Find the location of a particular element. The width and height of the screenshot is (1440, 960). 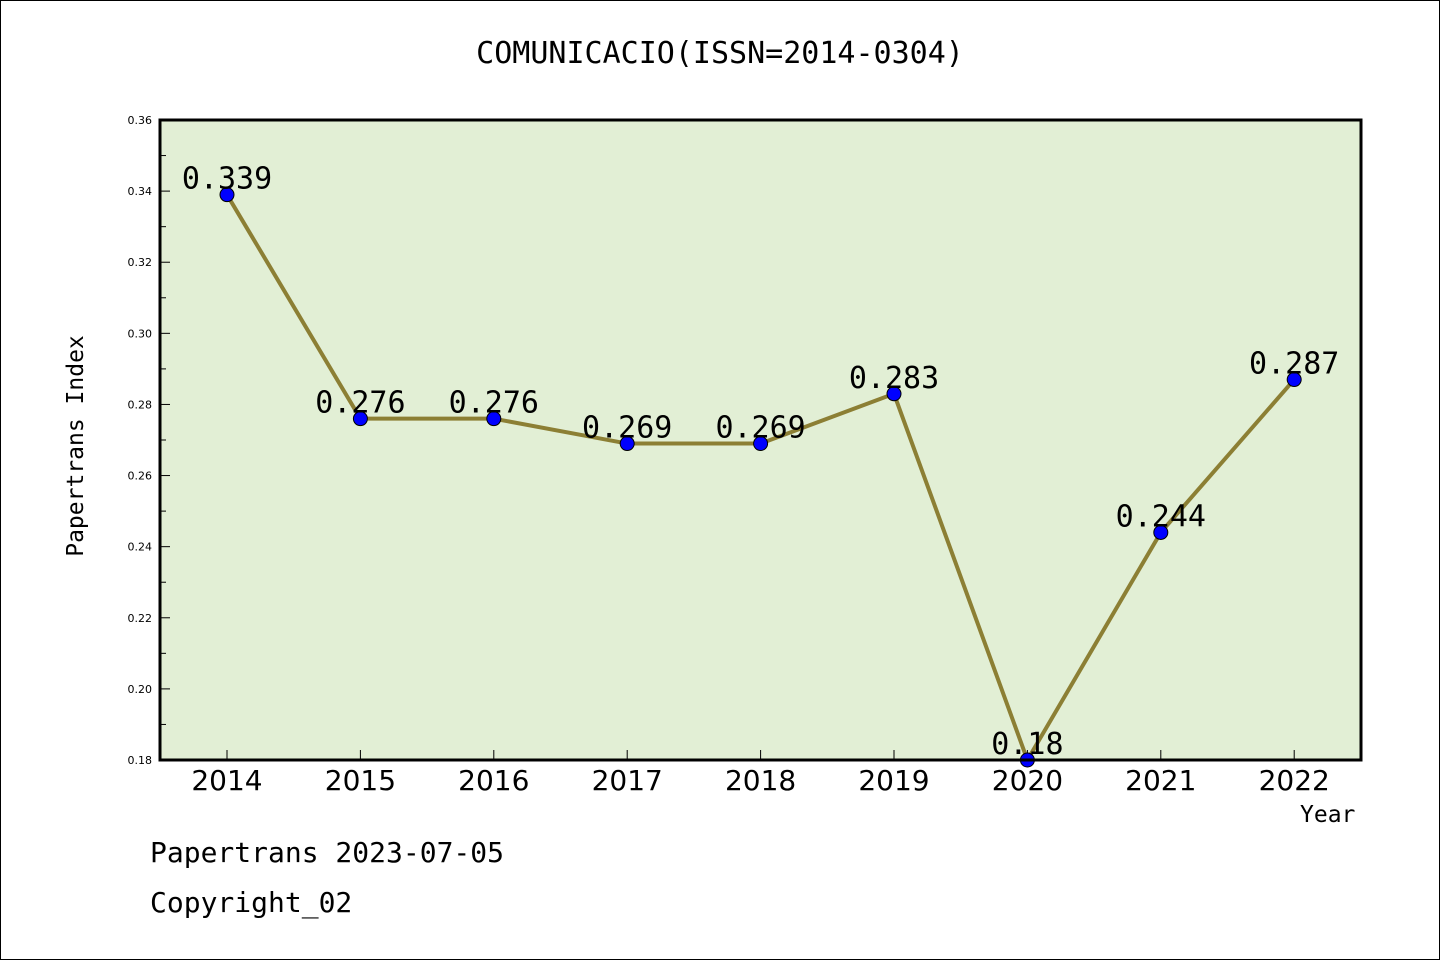

x-tick-label: 2014 is located at coordinates (226, 780).